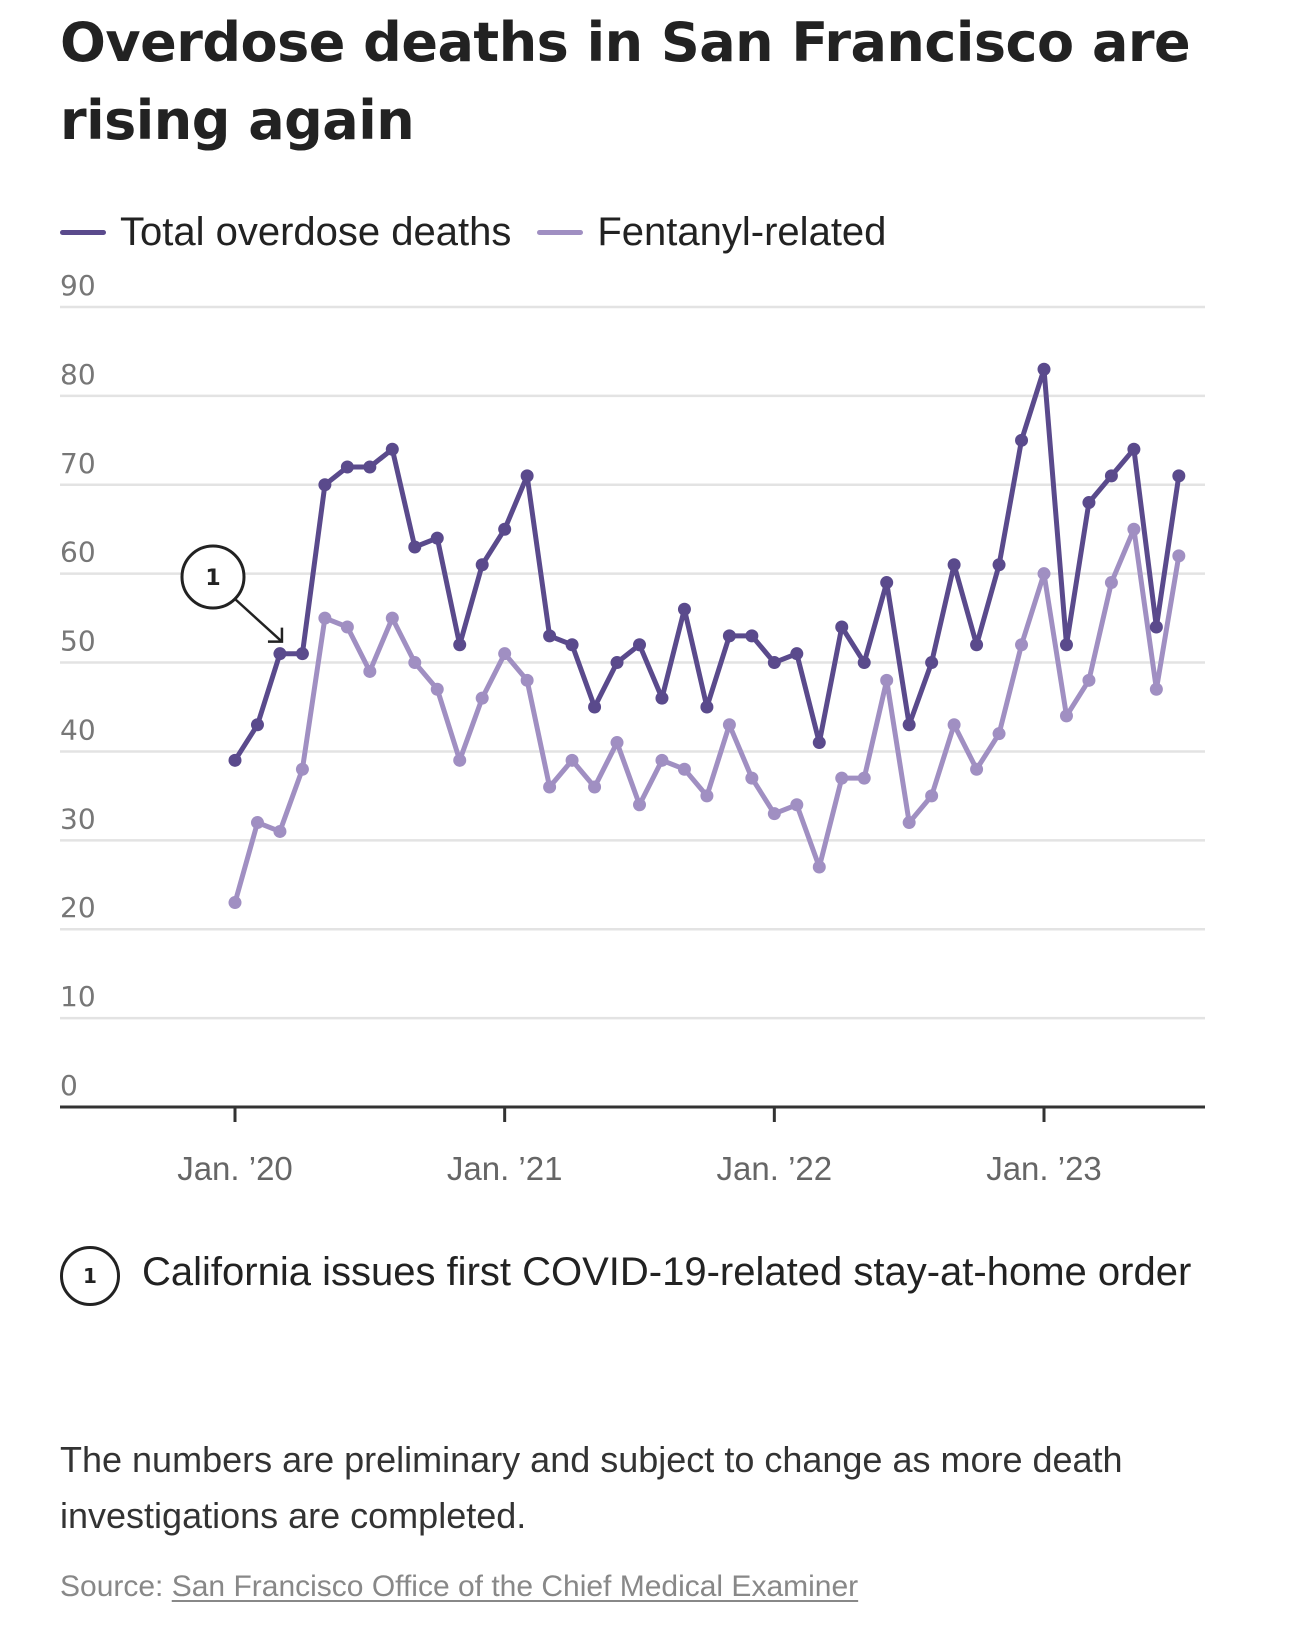 The image size is (1290, 1632). Describe the element at coordinates (78, 374) in the screenshot. I see `y-tick-label: 80` at that location.